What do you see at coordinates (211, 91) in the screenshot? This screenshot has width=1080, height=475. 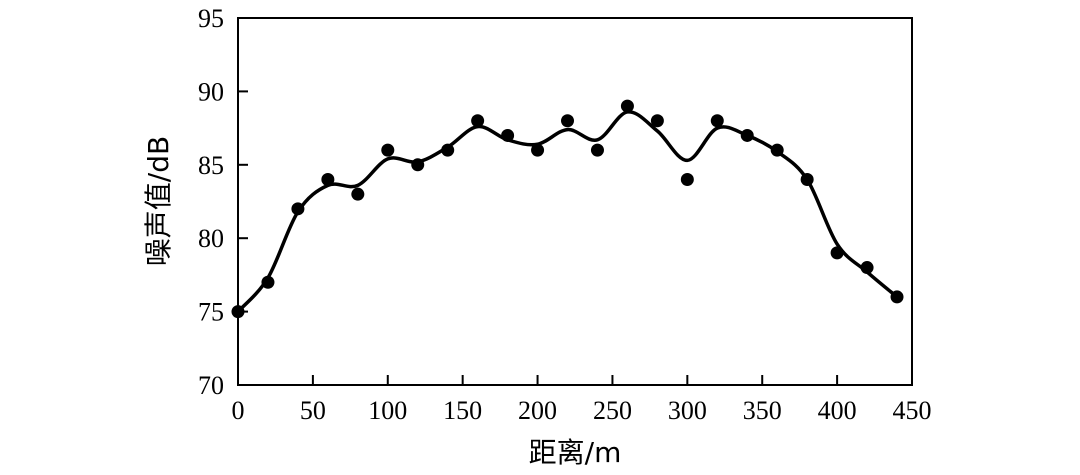 I see `y-tick-label: 90` at bounding box center [211, 91].